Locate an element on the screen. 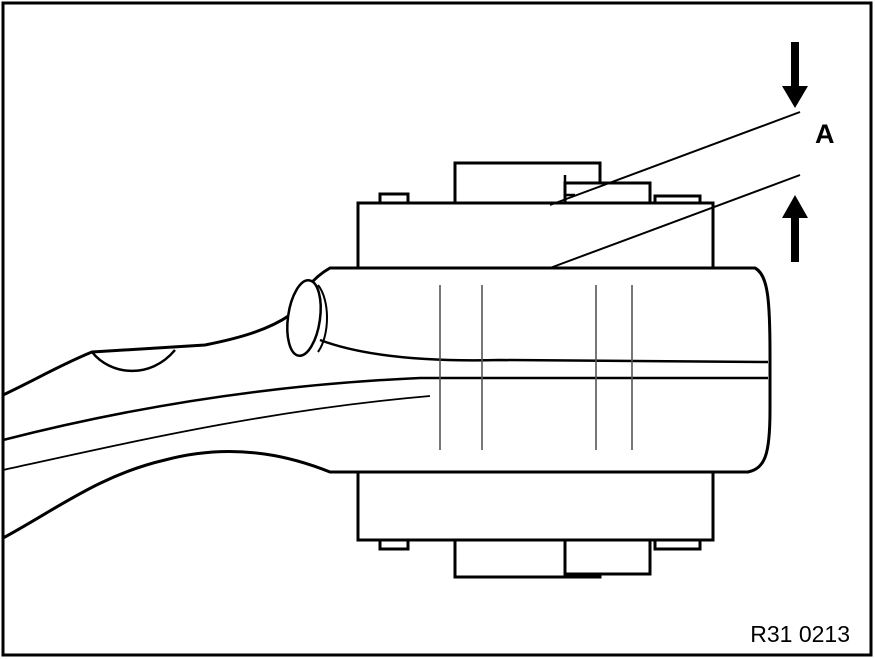 This screenshot has width=875, height=659. housing-notches is located at coordinates (569, 376).